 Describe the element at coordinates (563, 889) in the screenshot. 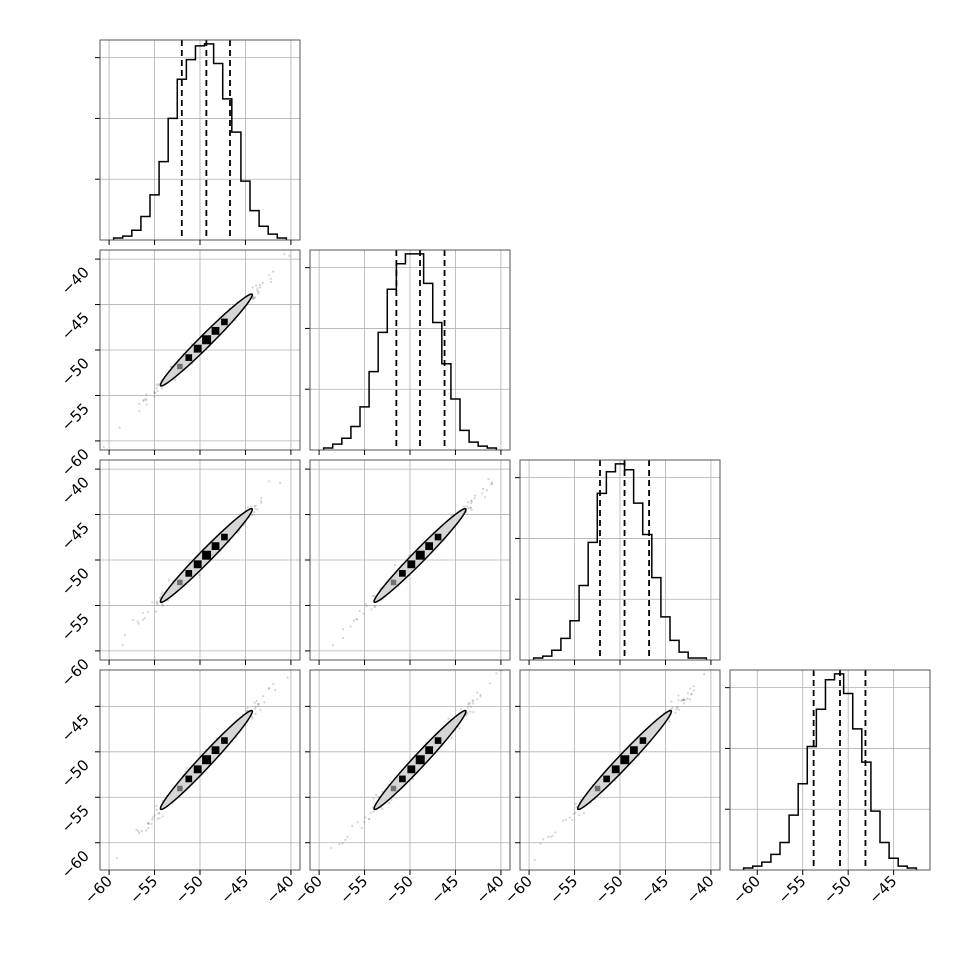

I see `x-tick-label: −55` at that location.